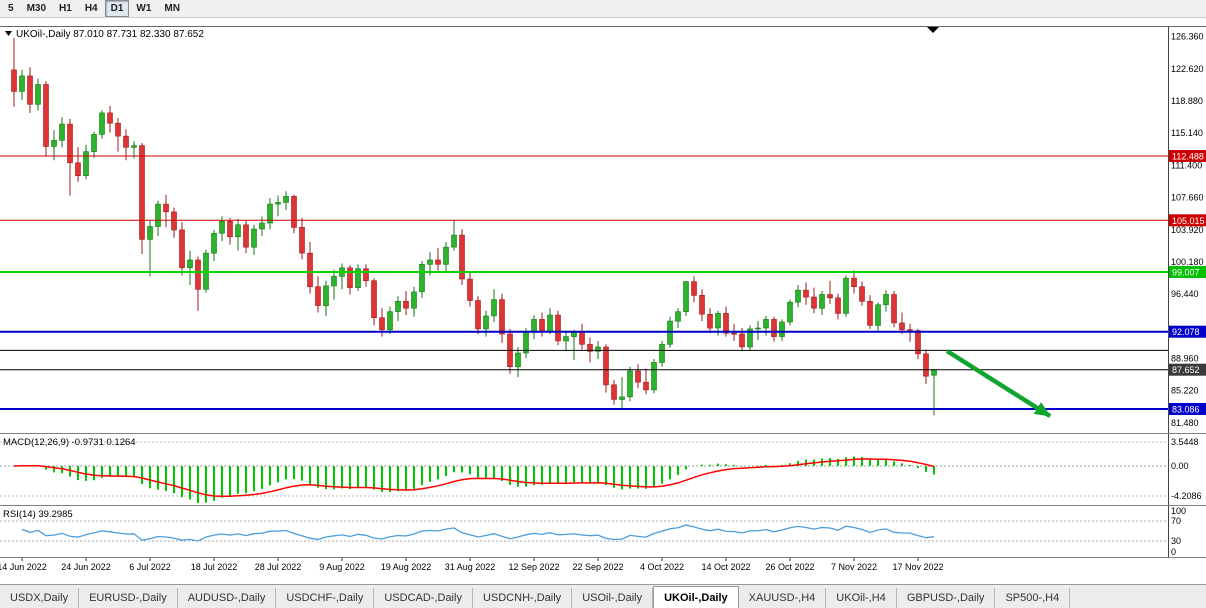 The image size is (1206, 608). What do you see at coordinates (65, 8) in the screenshot?
I see `timeframe-button-h1: H1` at bounding box center [65, 8].